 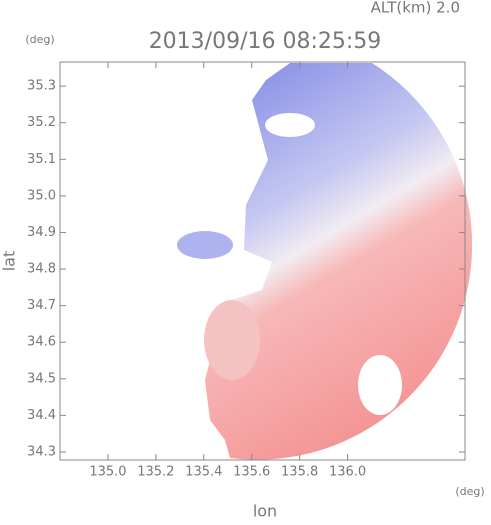 I want to click on y-tick-label: 34.6, so click(x=41, y=342).